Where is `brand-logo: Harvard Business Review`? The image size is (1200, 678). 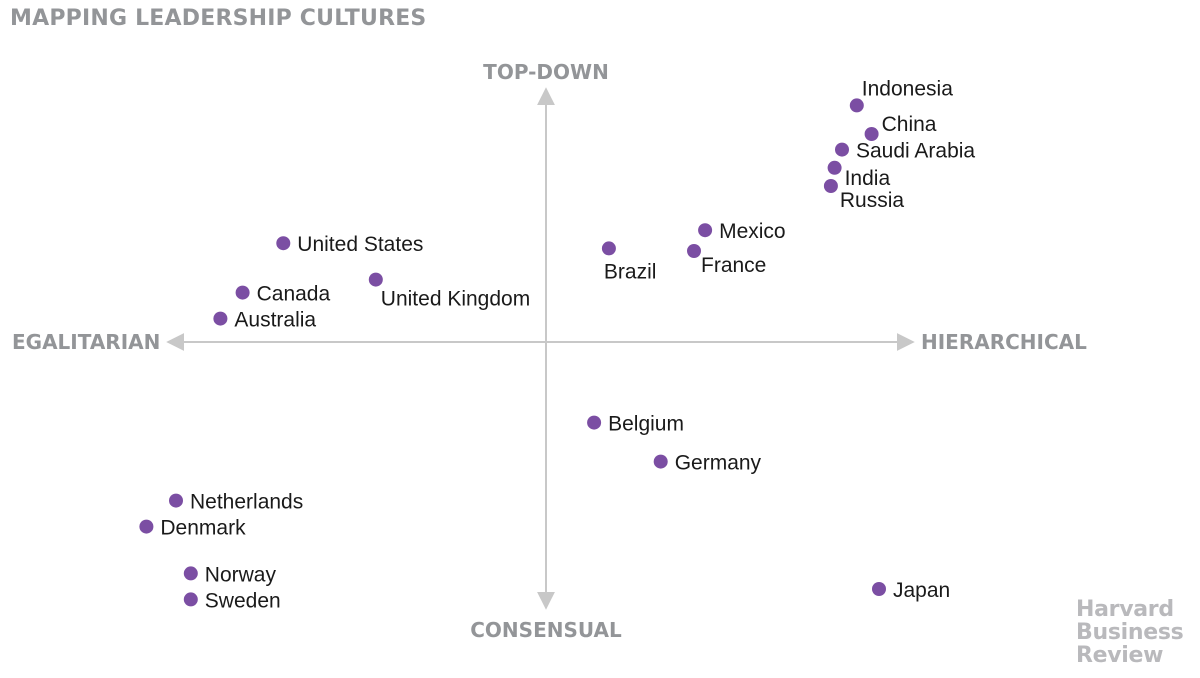
brand-logo: Harvard Business Review is located at coordinates (1130, 632).